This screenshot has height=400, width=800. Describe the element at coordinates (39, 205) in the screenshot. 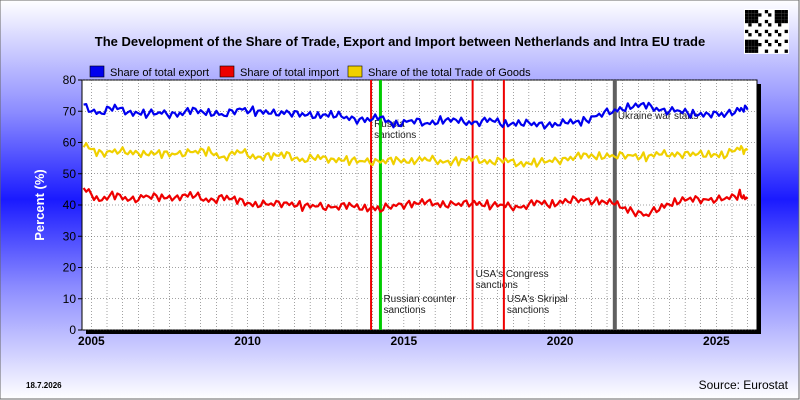

I see `y-axis-label: Percent (%)` at that location.